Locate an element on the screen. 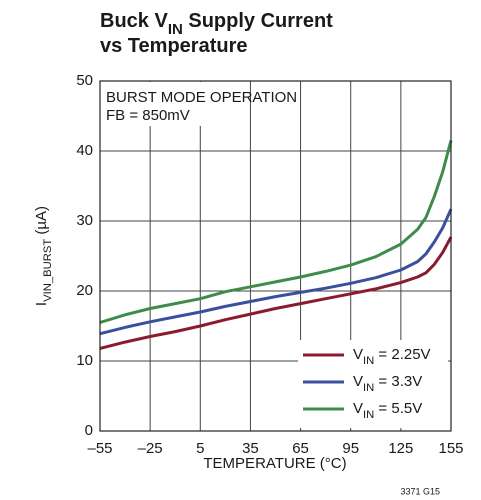 Image resolution: width=481 pixels, height=500 pixels. annotation-bg is located at coordinates (163, 104).